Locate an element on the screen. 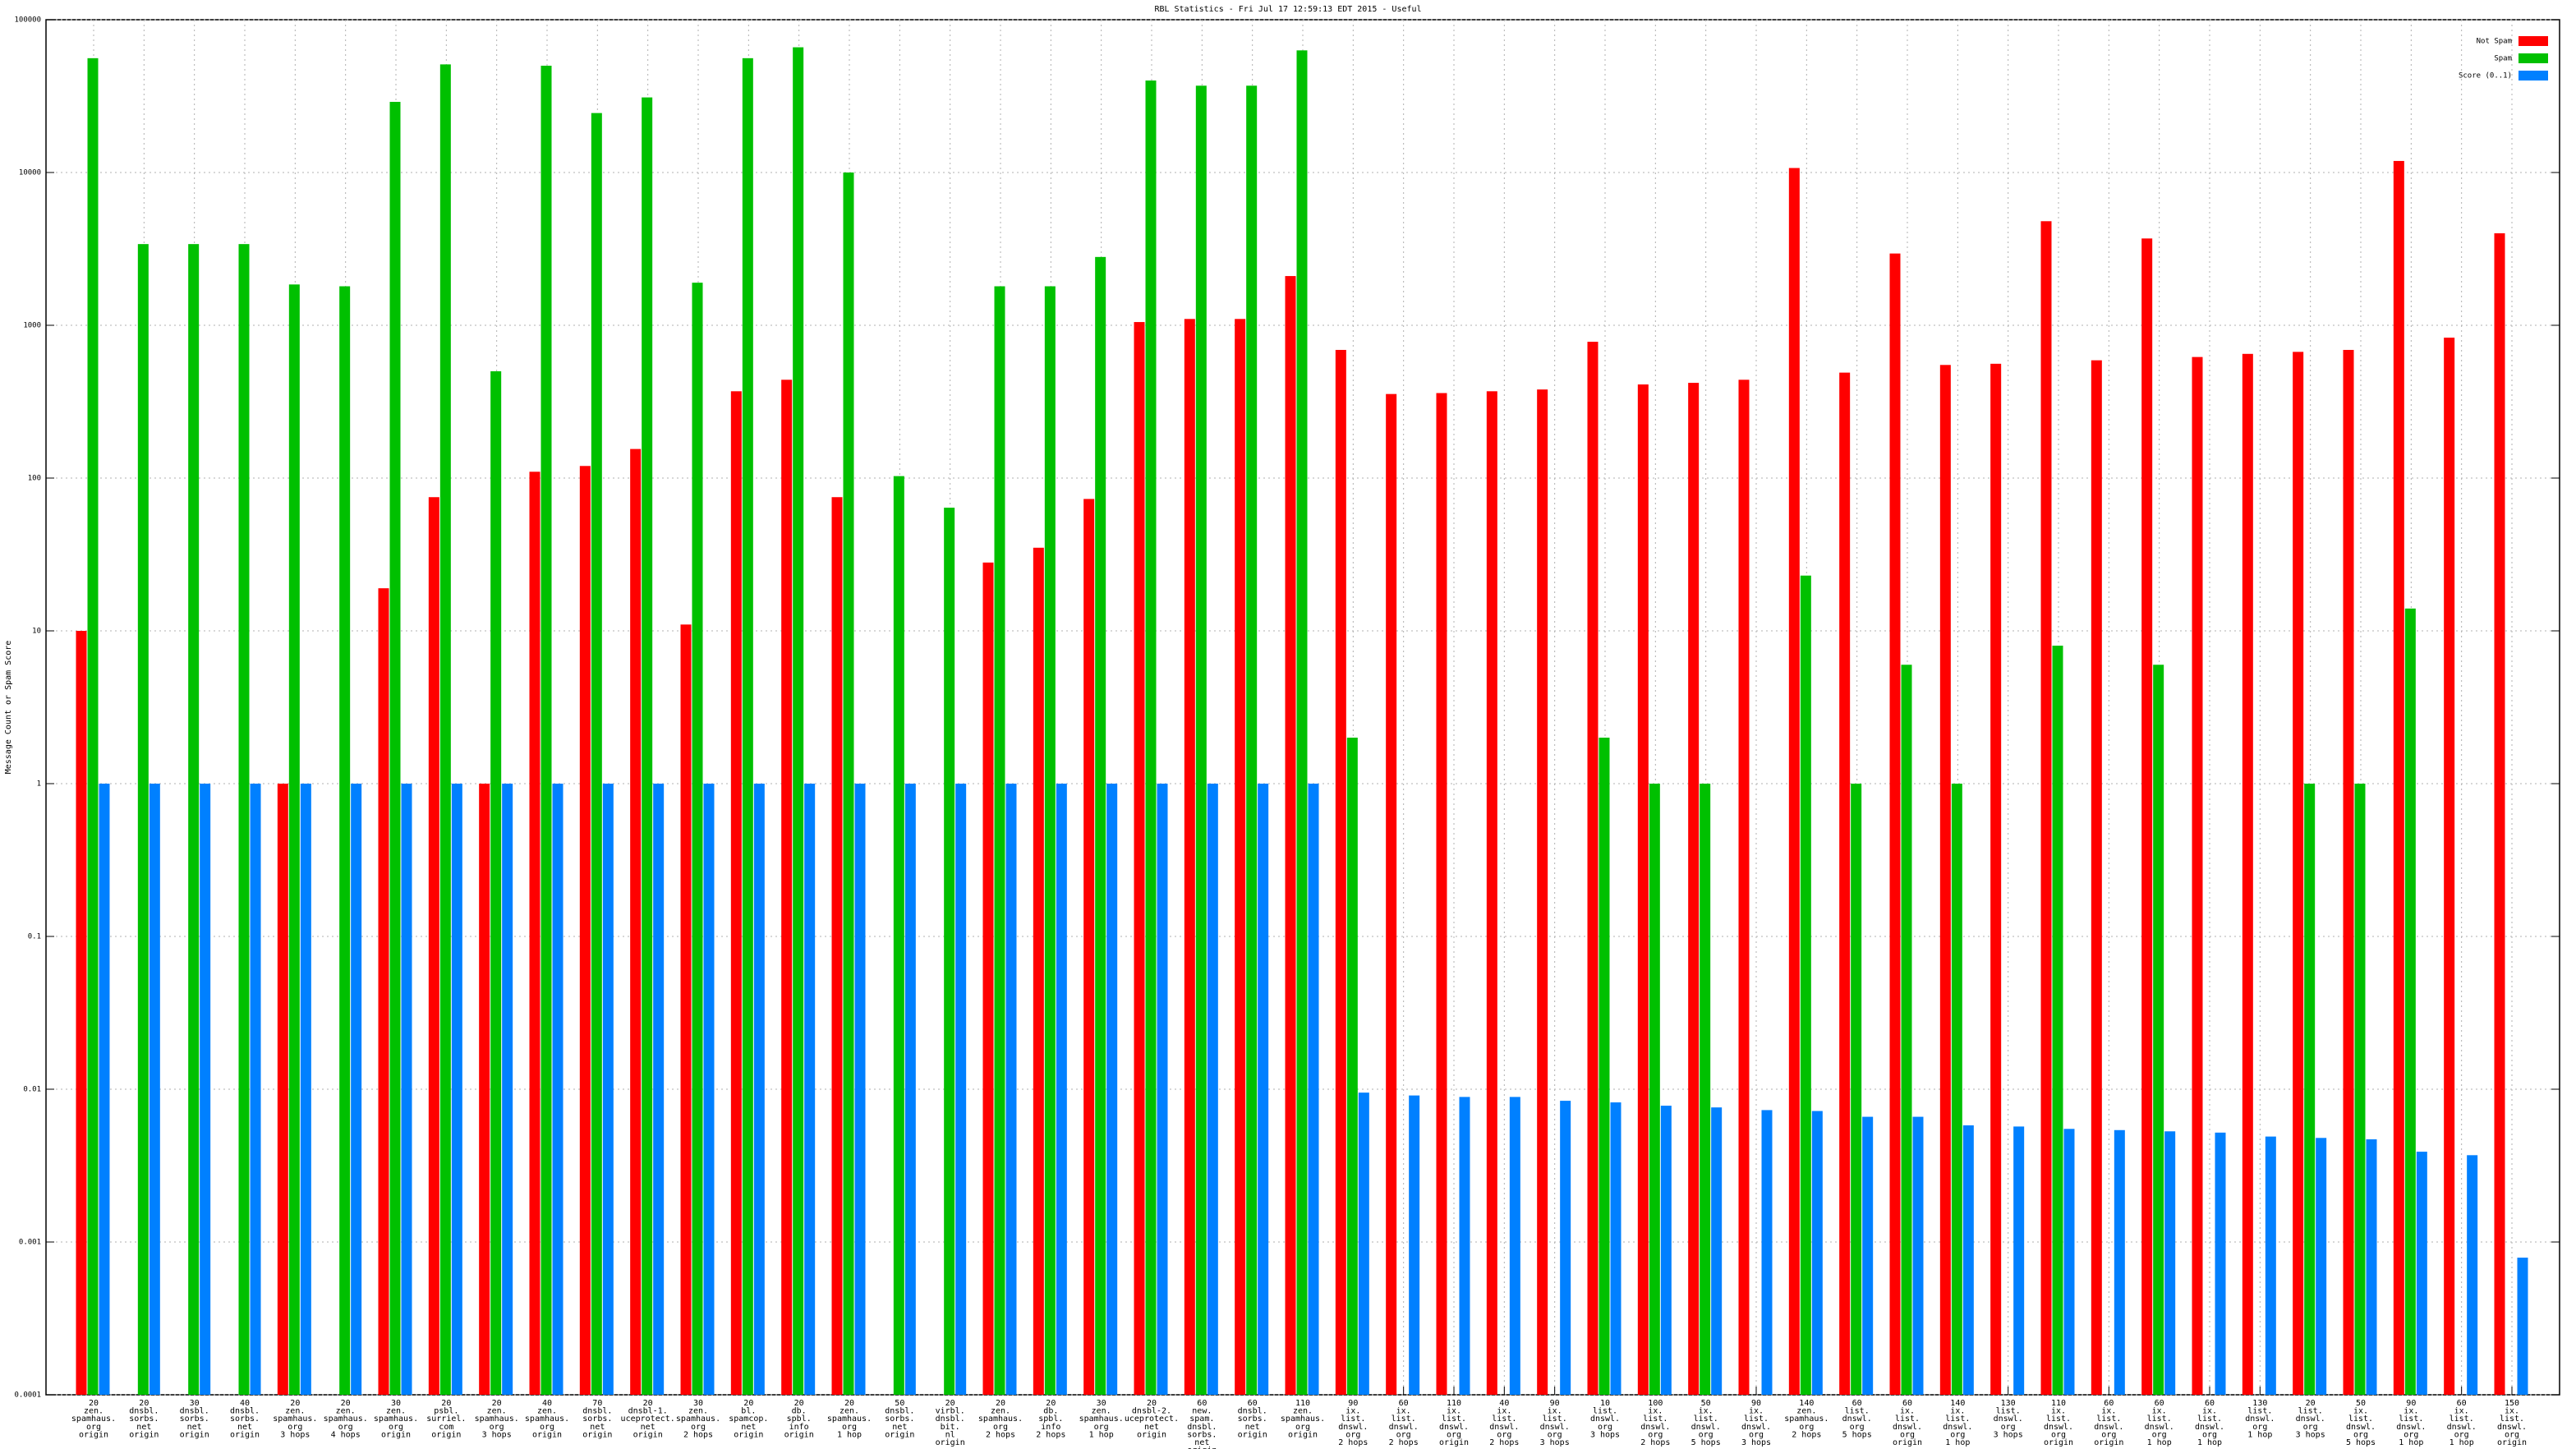 Image resolution: width=2576 pixels, height=1449 pixels. y-axis-label: Message Count or Spam Score is located at coordinates (9, 708).